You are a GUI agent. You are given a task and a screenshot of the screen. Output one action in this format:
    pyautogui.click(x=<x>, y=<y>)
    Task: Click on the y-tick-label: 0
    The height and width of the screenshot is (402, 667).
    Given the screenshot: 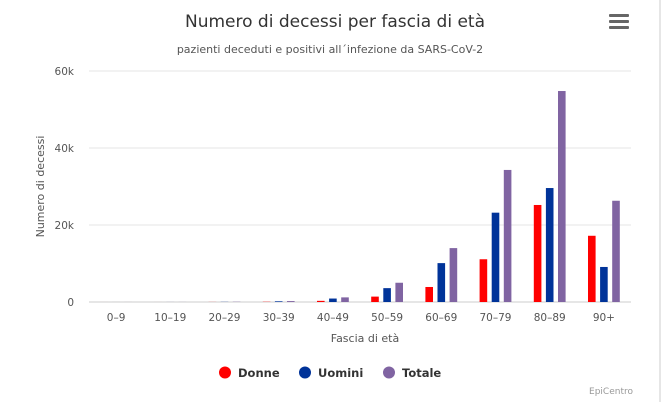 What is the action you would take?
    pyautogui.click(x=70, y=303)
    